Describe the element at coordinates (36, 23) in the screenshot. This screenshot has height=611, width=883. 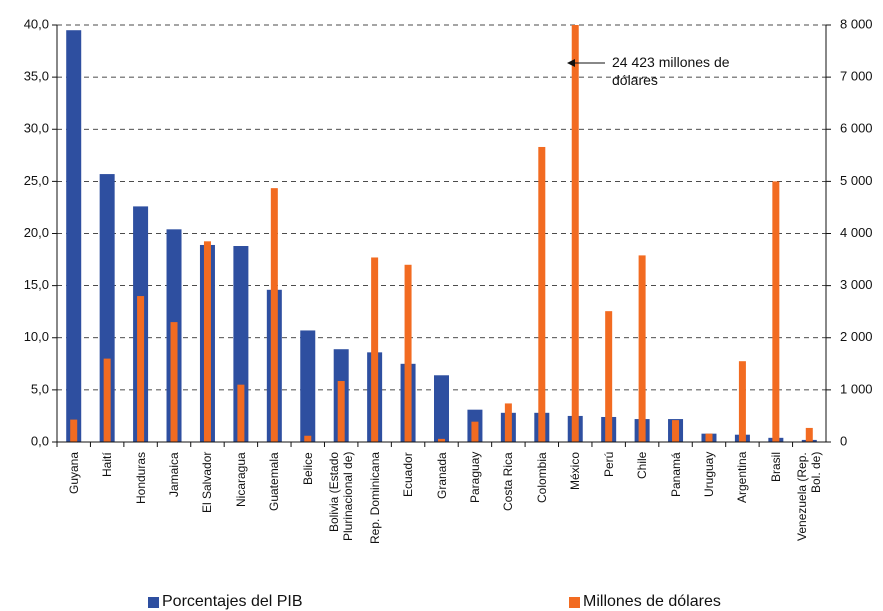
I see `y-tick-label: 40,0` at that location.